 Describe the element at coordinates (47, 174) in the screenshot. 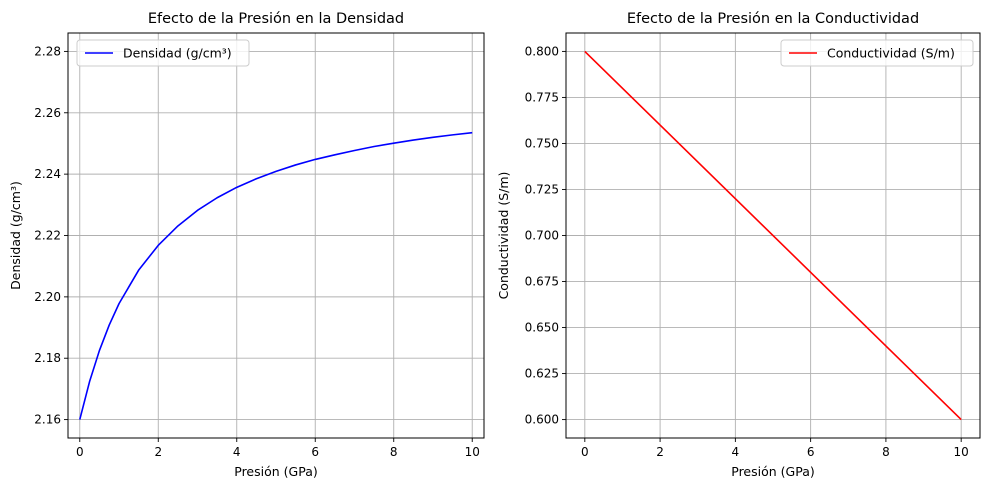

I see `y-tick-label: 2.24` at that location.